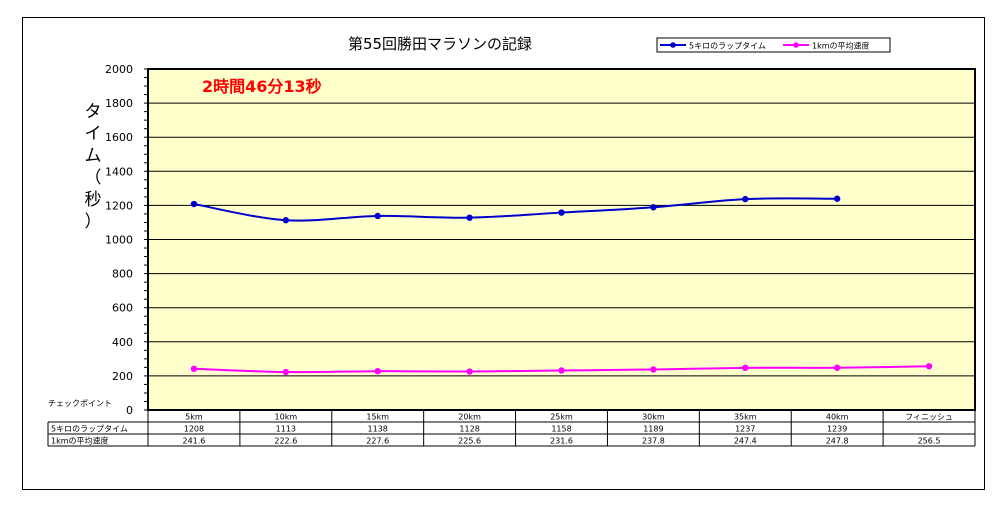 This screenshot has height=508, width=1006. Describe the element at coordinates (727, 46) in the screenshot. I see `legend-label: 5キロのラップタイム` at that location.